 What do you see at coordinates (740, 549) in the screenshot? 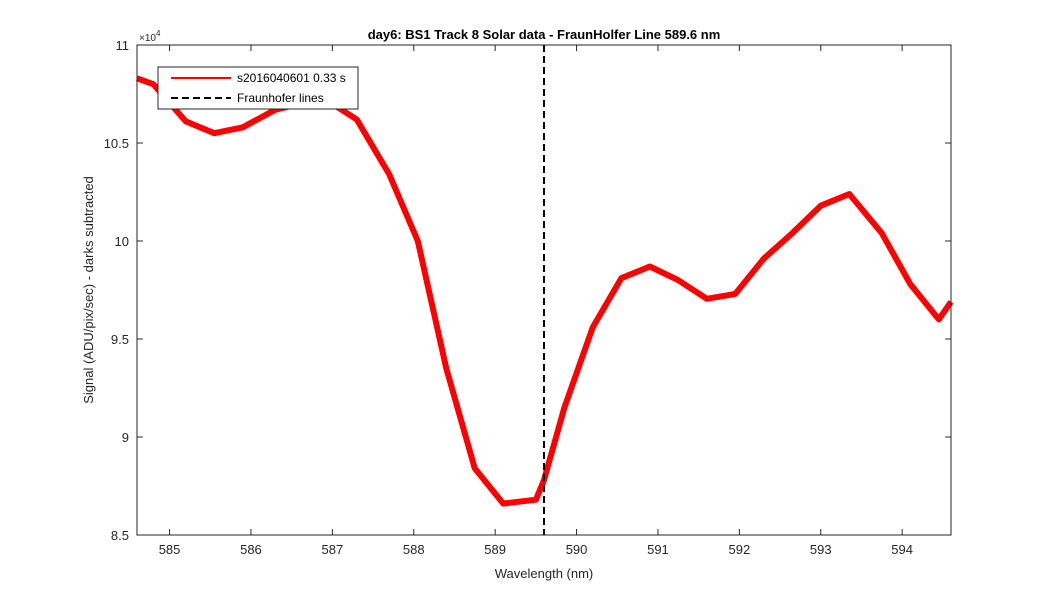
I see `x-tick-label: 592` at bounding box center [740, 549].